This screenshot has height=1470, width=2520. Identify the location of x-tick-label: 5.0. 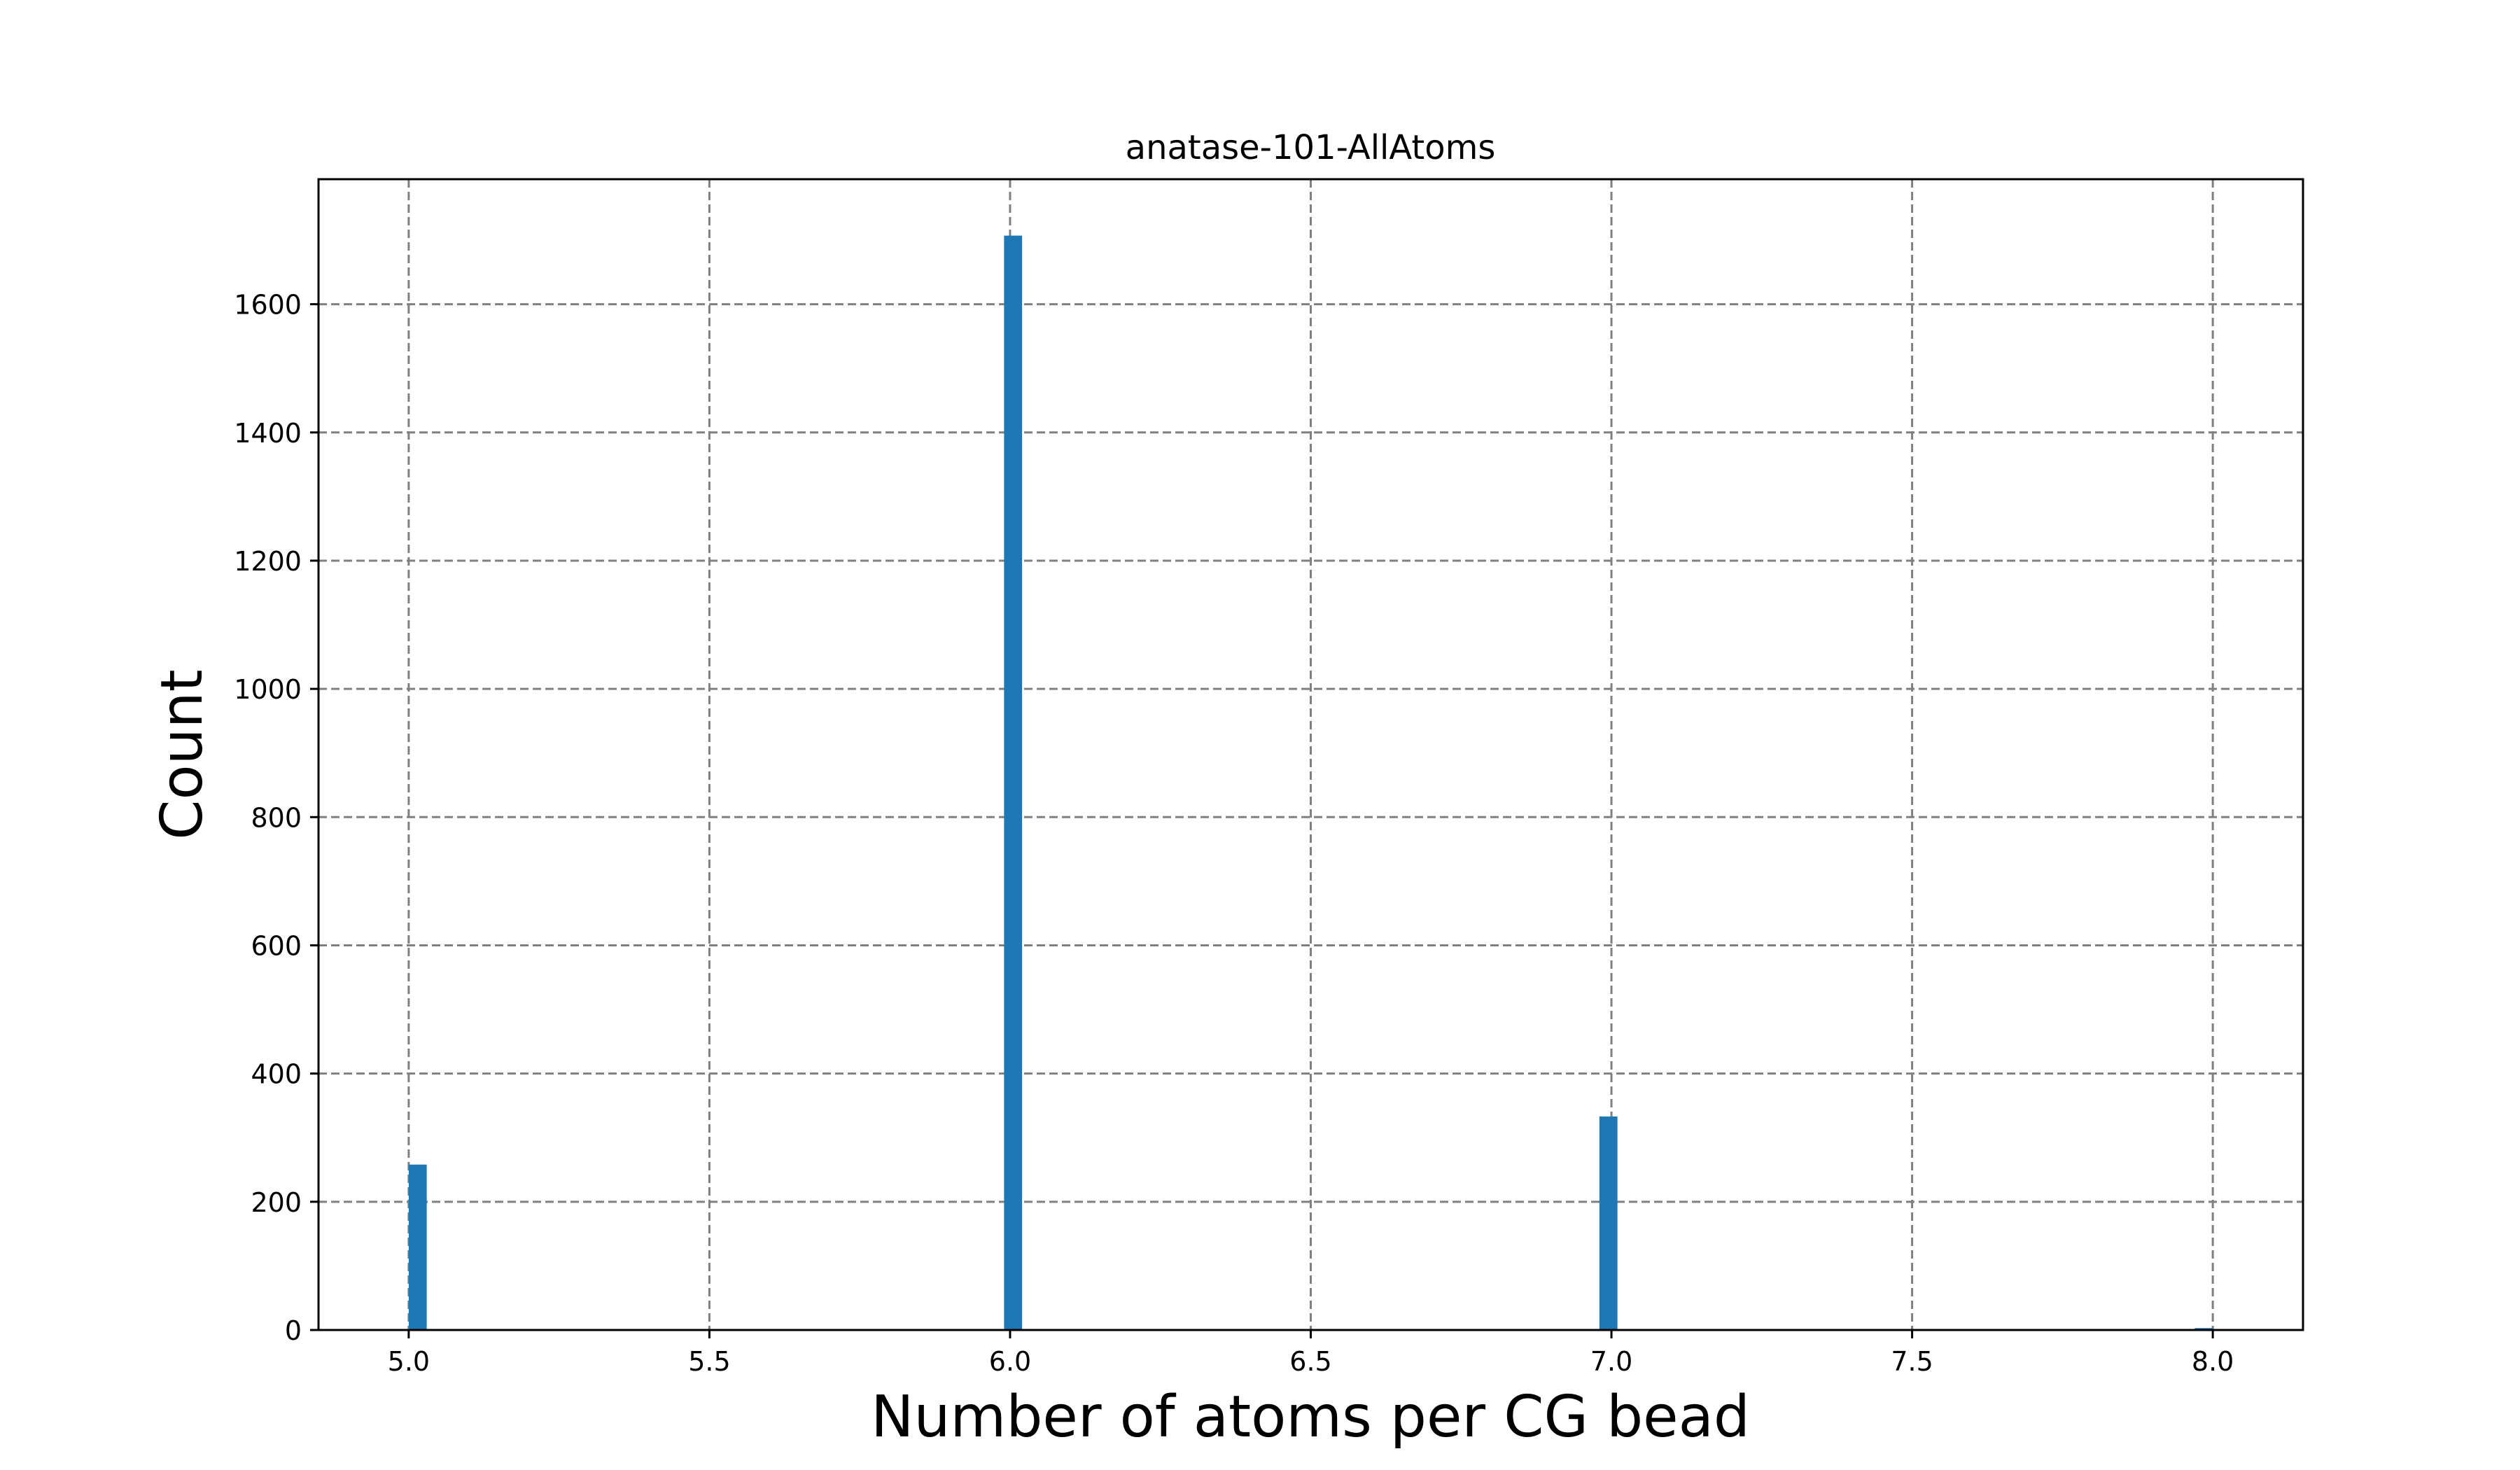
(409, 1361).